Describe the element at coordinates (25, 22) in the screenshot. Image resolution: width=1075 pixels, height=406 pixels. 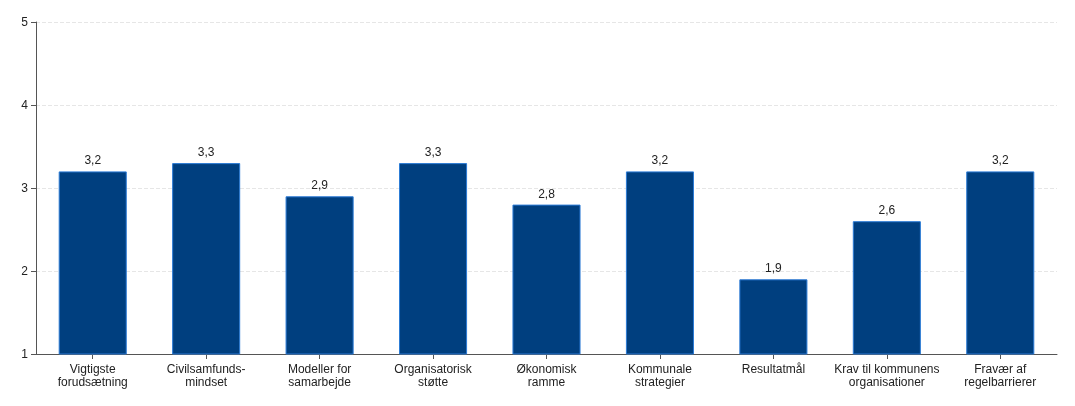
I see `y-tick-label: 5` at that location.